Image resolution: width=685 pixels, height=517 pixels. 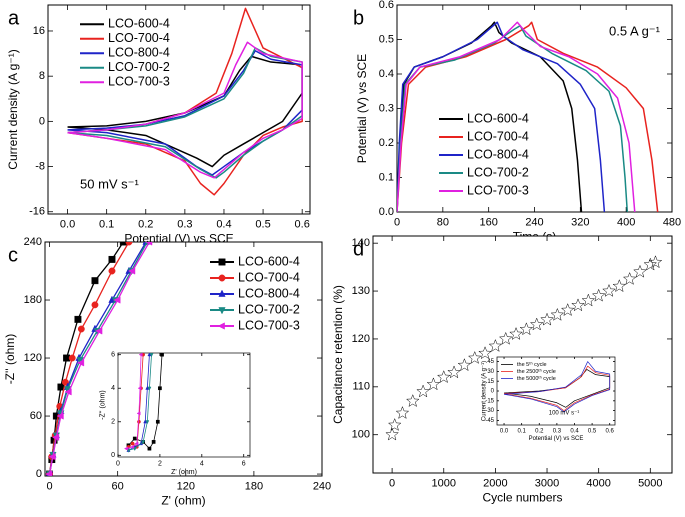 I want to click on x-tick-label: 240, so click(x=534, y=222).